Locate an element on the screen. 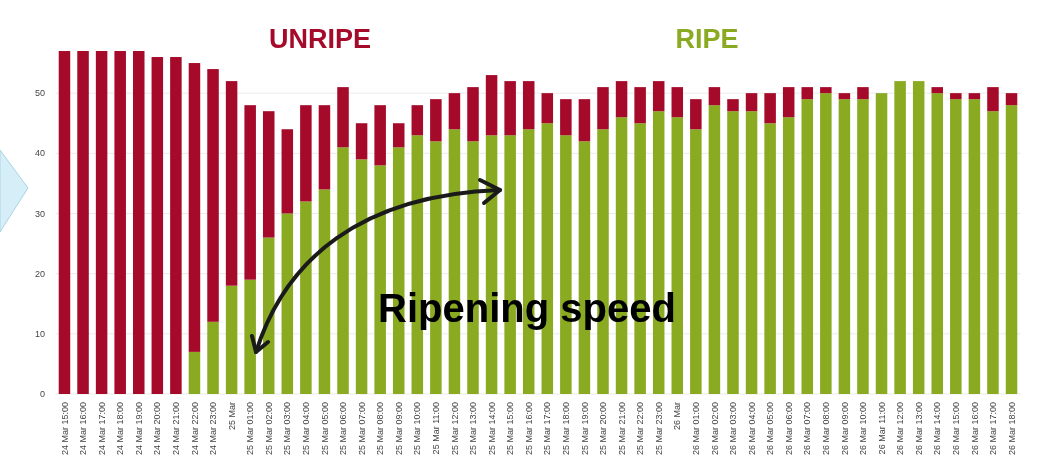 Image resolution: width=1051 pixels, height=476 pixels. x-tick-label: 24 Mar 19:00 is located at coordinates (138, 429).